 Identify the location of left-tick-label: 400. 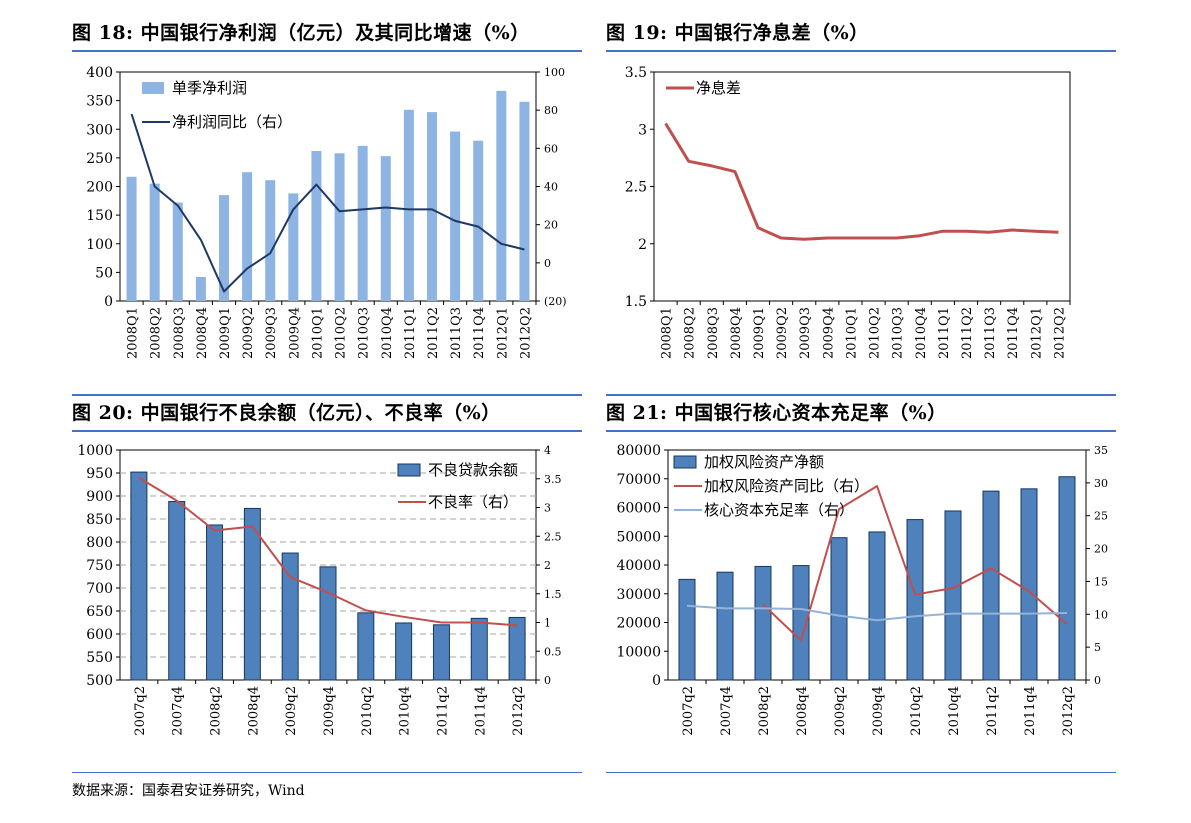
(99, 73).